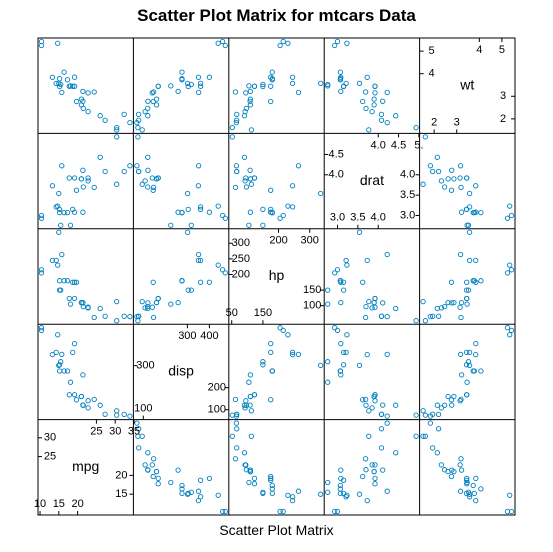 Image resolution: width=553 pixels, height=552 pixels. I want to click on diag-label-disp: disp, so click(181, 371).